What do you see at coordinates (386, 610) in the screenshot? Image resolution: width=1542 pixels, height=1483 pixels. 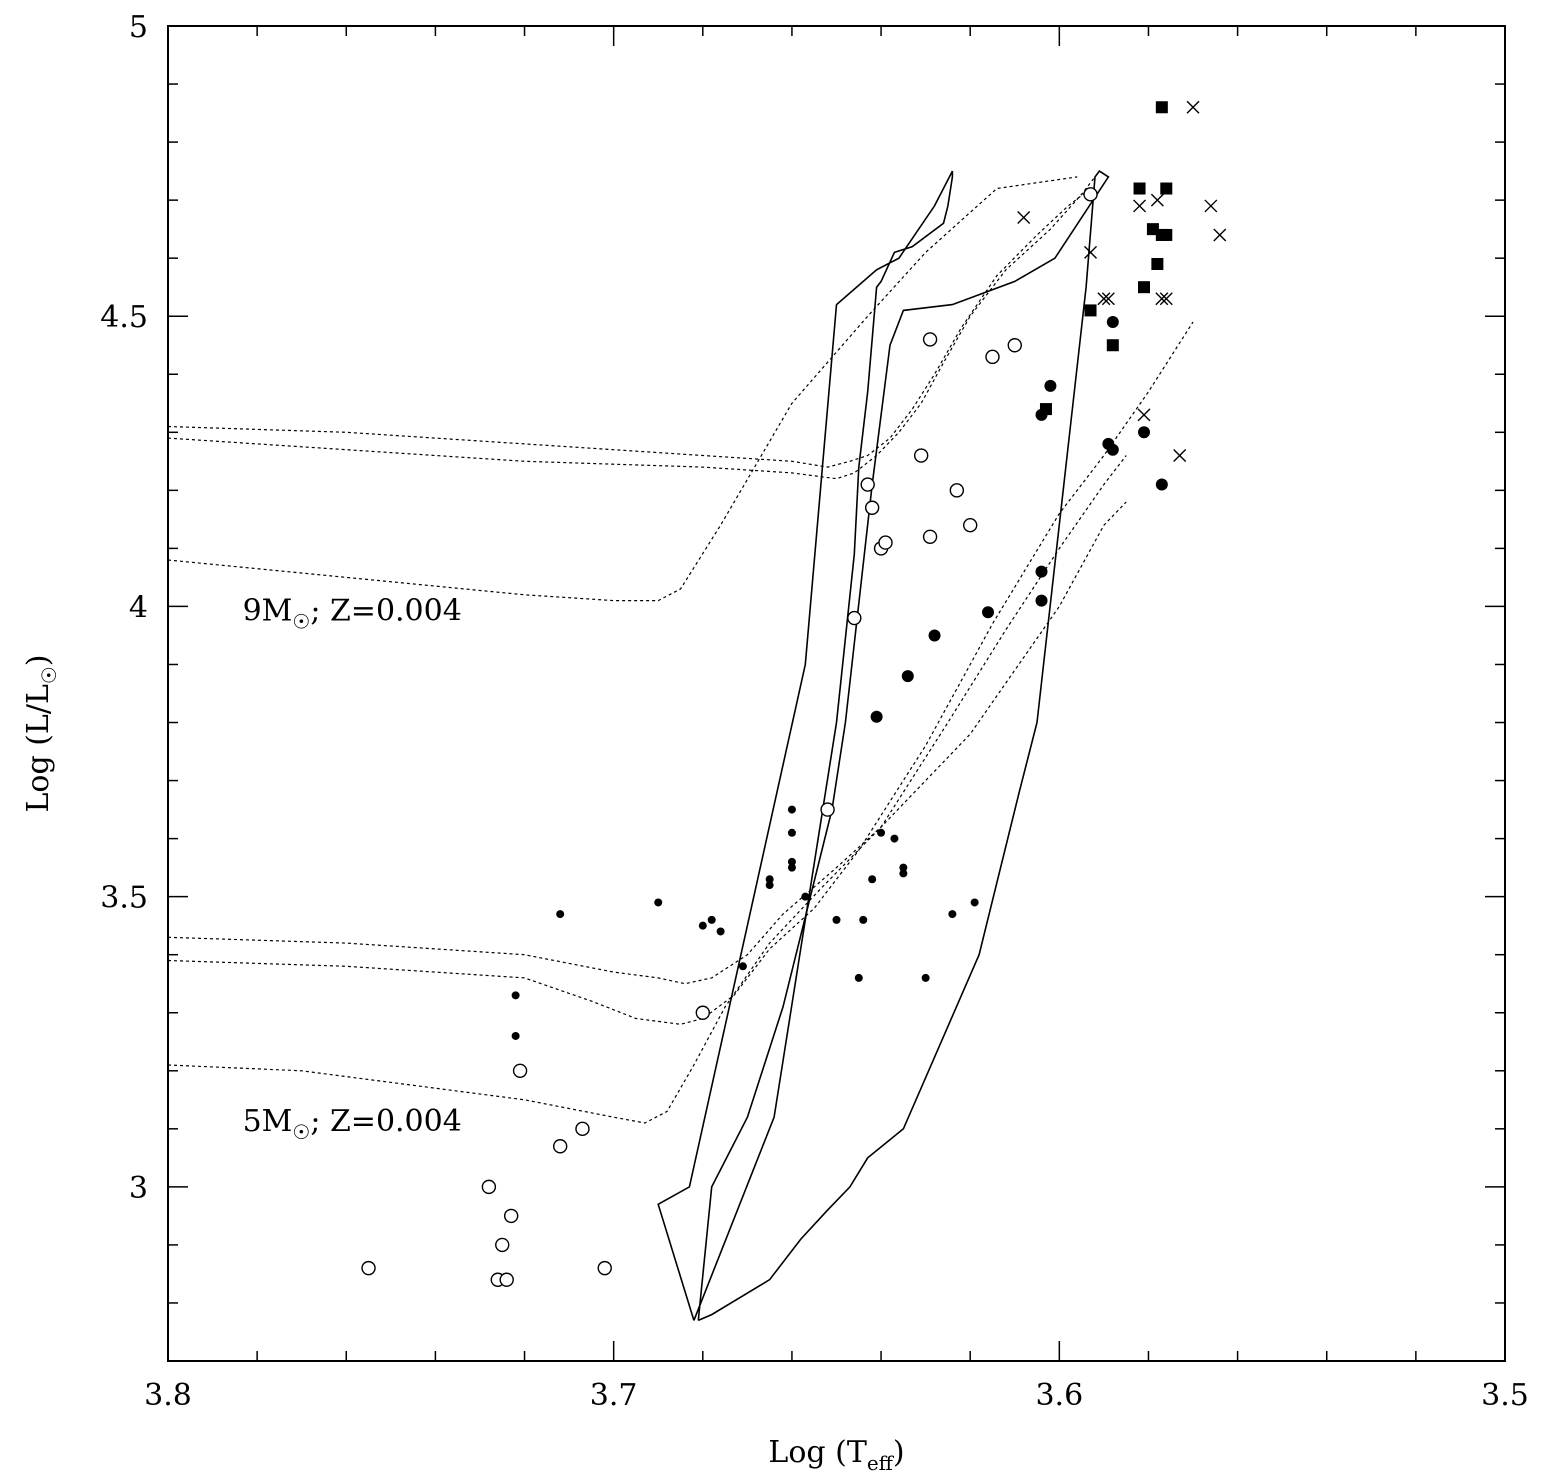 I see `annotation-rest: ; Z=0.004` at bounding box center [386, 610].